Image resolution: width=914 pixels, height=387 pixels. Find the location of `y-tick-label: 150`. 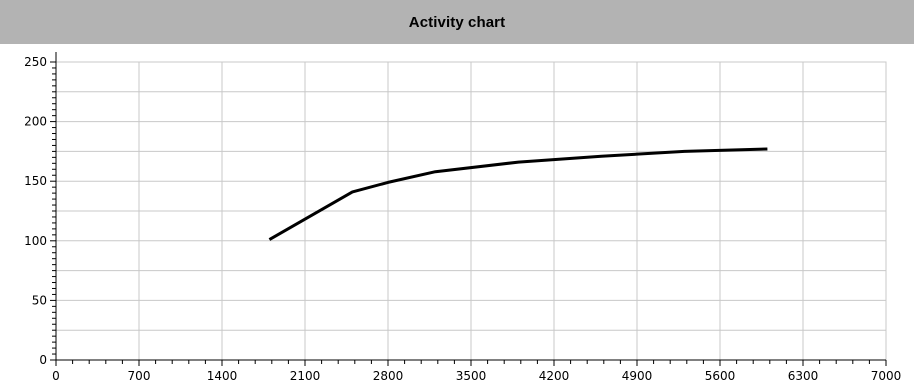

y-tick-label: 150 is located at coordinates (35, 181).